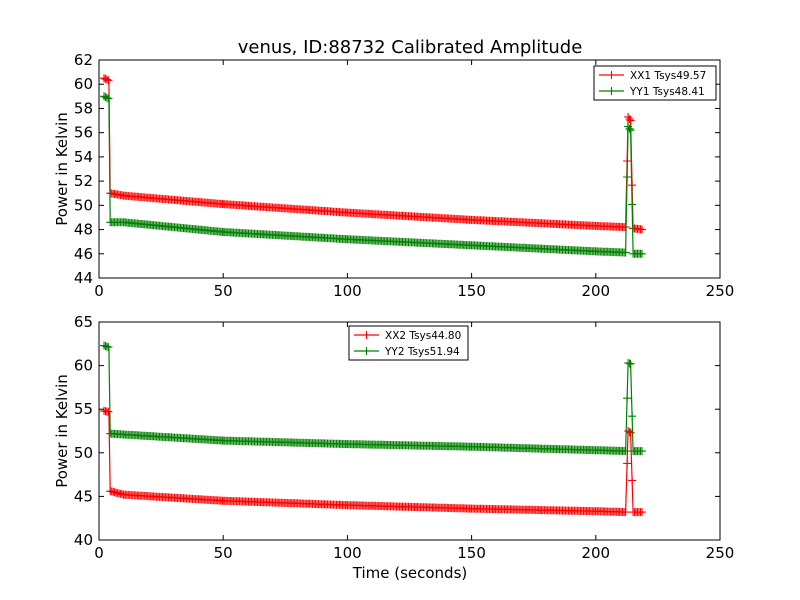 The image size is (800, 600). Describe the element at coordinates (83, 230) in the screenshot. I see `y-tick-label: 48` at that location.